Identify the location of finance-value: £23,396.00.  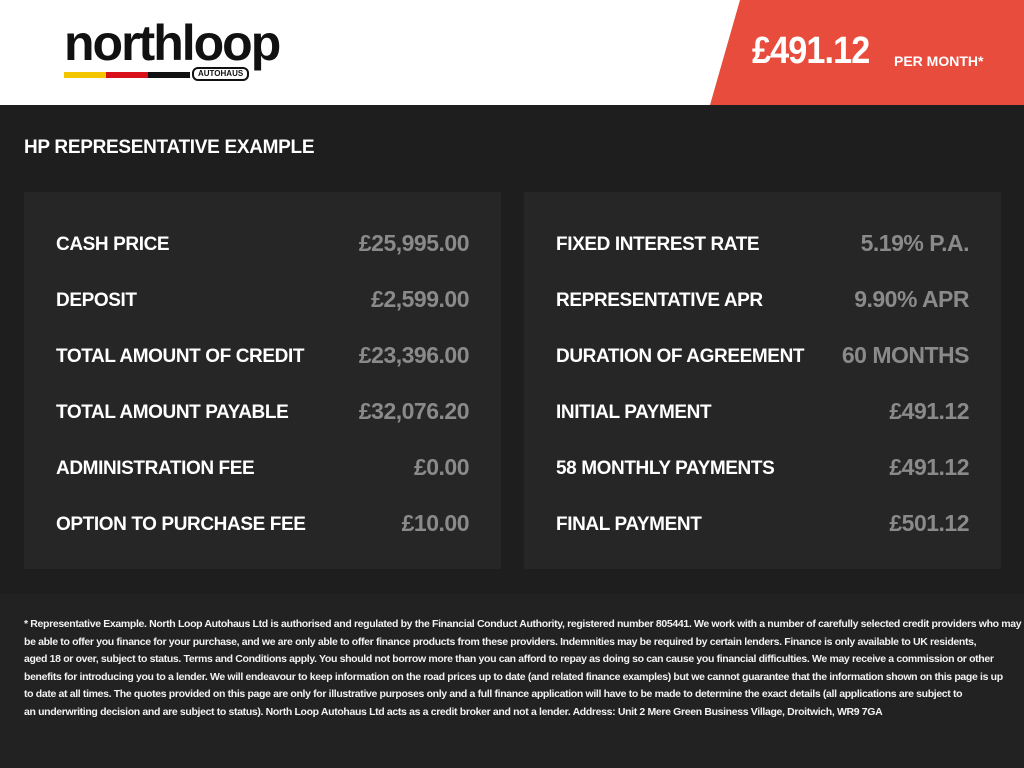
(414, 355).